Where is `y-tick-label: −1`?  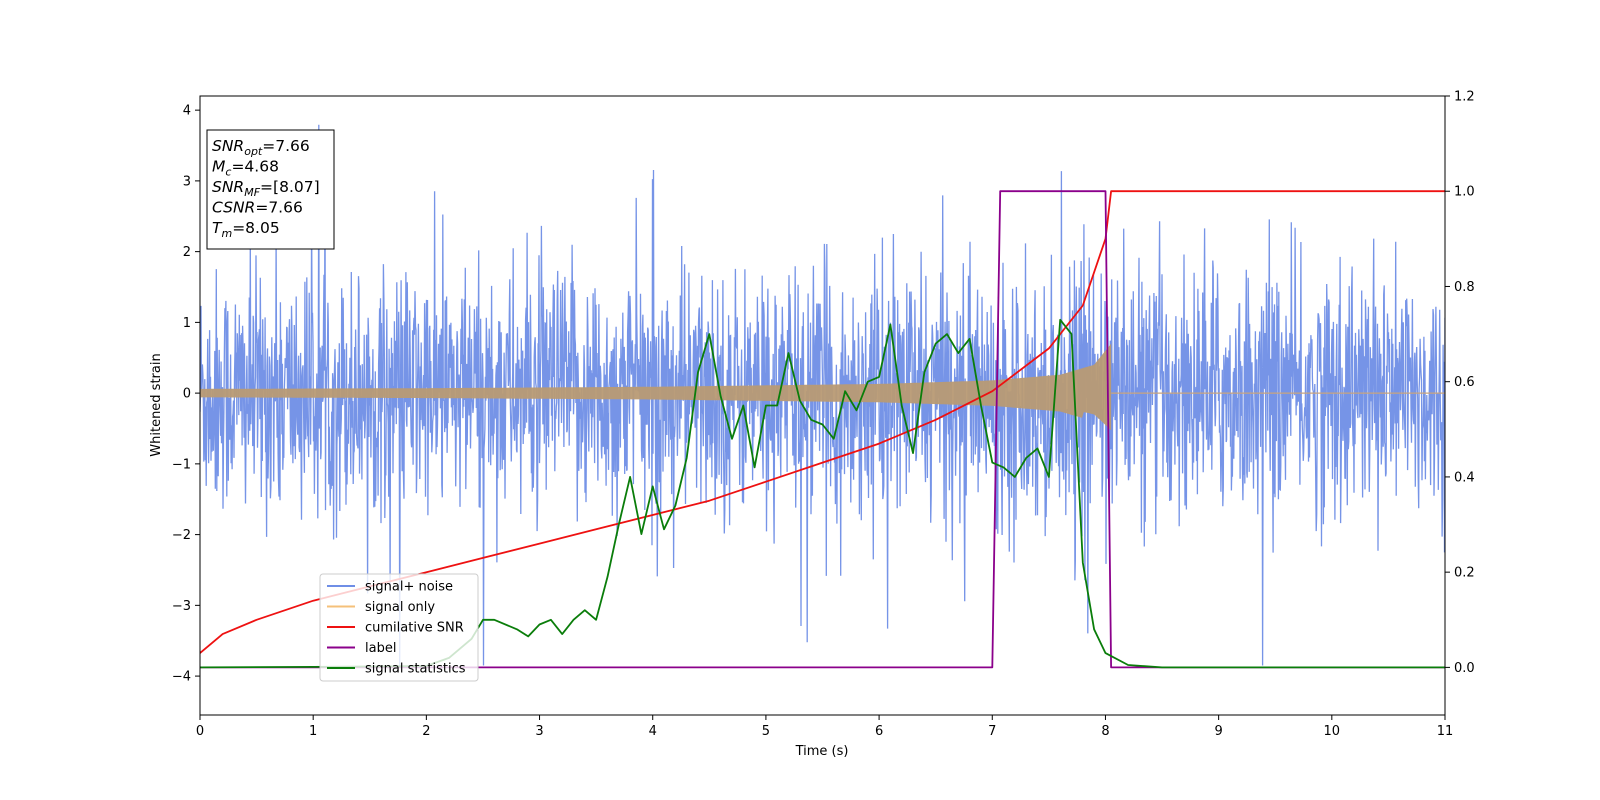
y-tick-label: −1 is located at coordinates (181, 464).